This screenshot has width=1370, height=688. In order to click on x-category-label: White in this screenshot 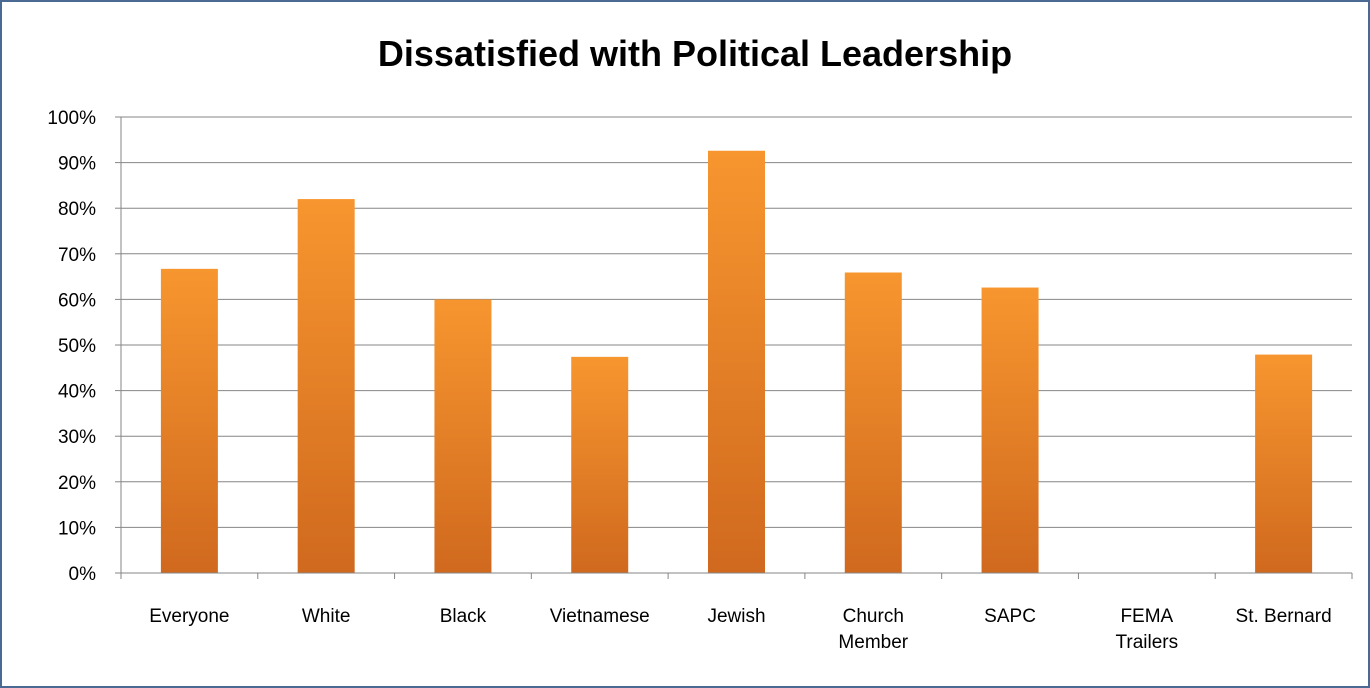, I will do `click(326, 616)`.